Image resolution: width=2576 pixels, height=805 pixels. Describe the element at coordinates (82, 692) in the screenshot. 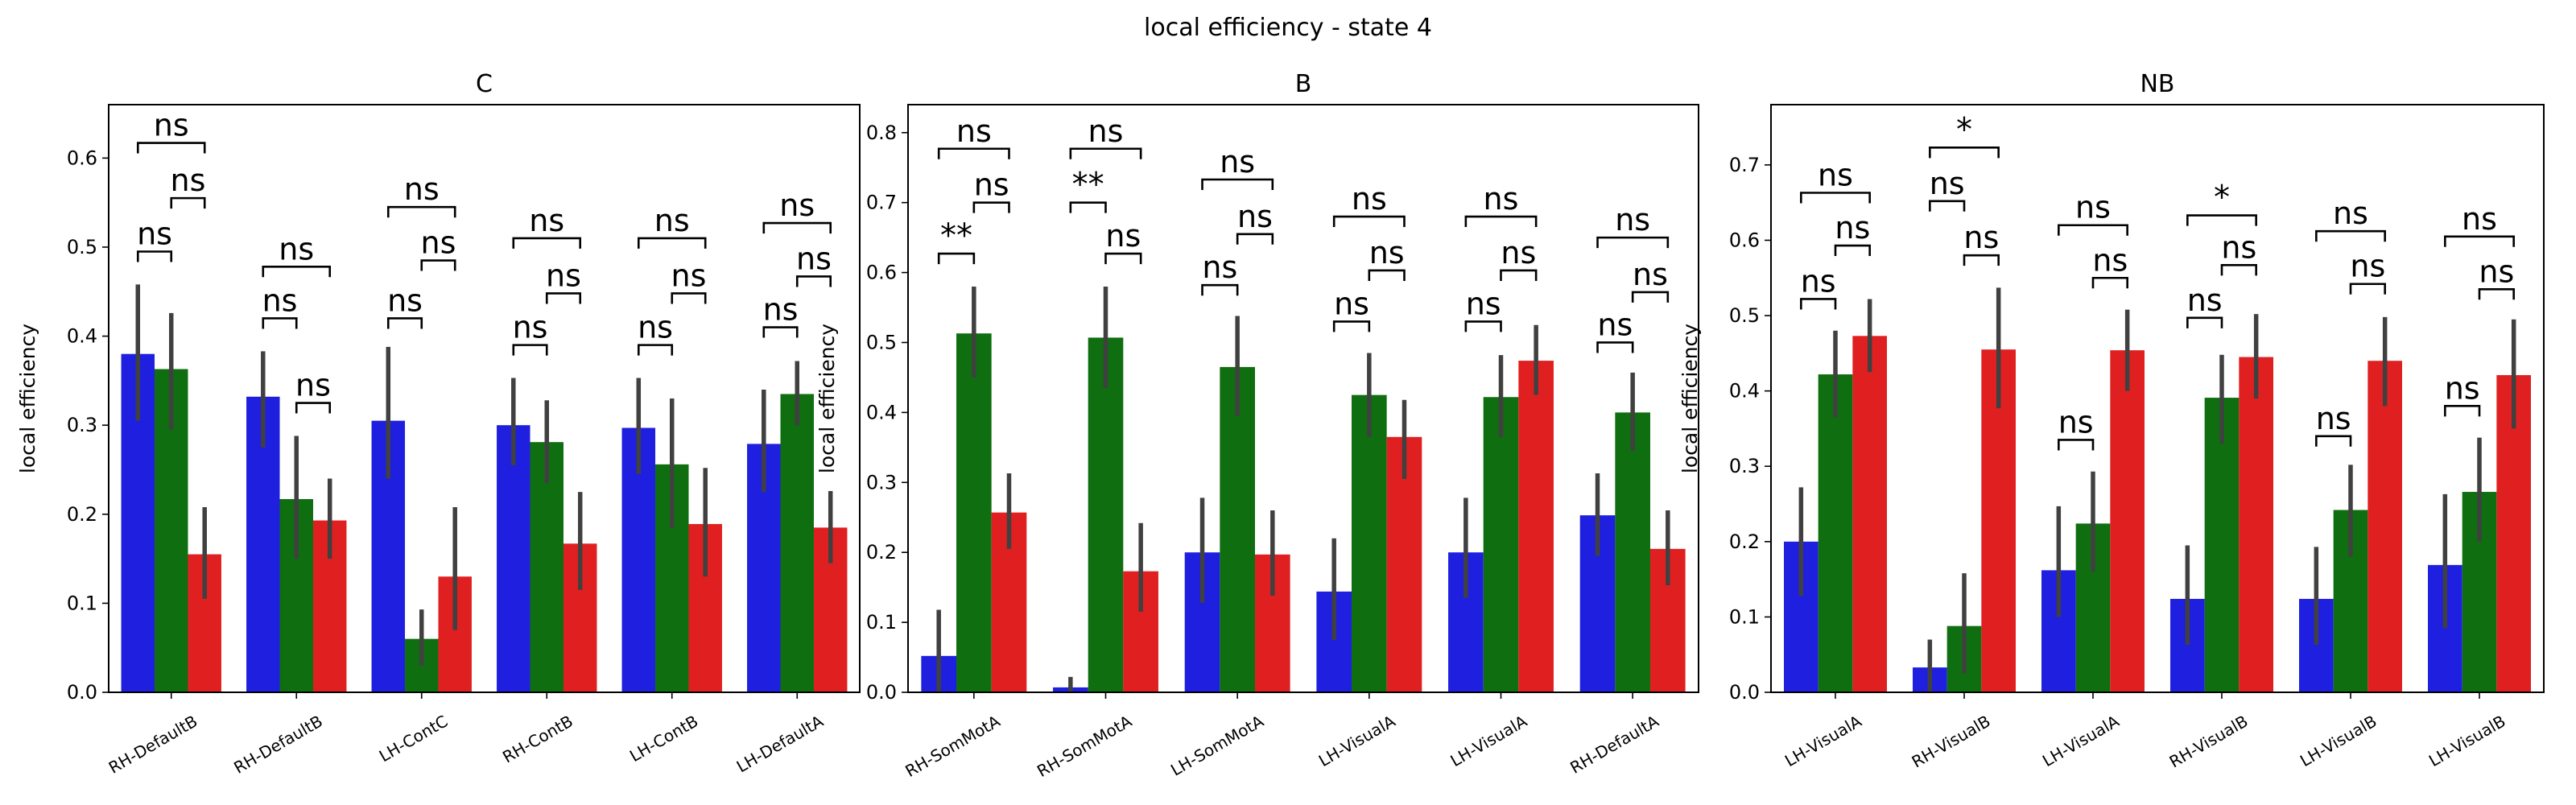

I see `y-tick-label: 0.0` at that location.